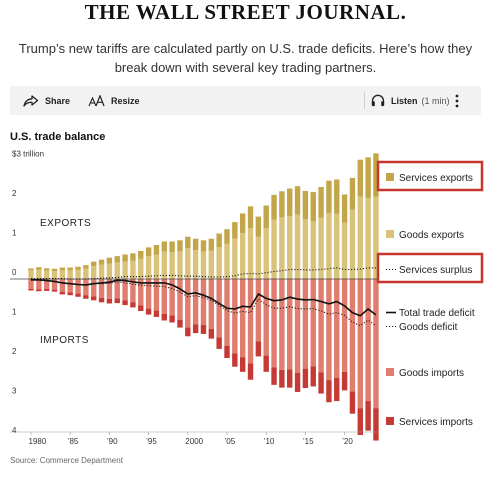 The height and width of the screenshot is (479, 491). Describe the element at coordinates (66, 460) in the screenshot. I see `source-note: Source: Commerce Department` at that location.